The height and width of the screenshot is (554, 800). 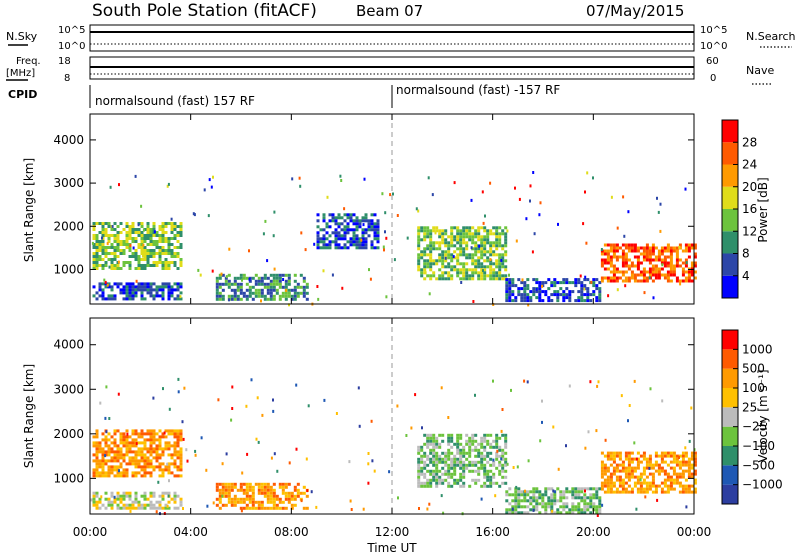 I want to click on x-tick-label: 16:00, so click(x=492, y=532).